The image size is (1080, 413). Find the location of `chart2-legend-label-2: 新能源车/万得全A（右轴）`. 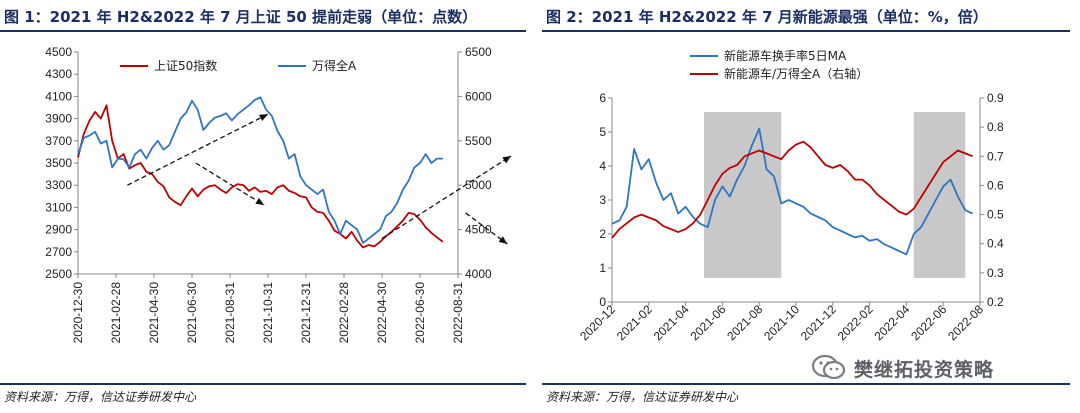

chart2-legend-label-2: 新能源车/万得全A（右轴） is located at coordinates (796, 73).